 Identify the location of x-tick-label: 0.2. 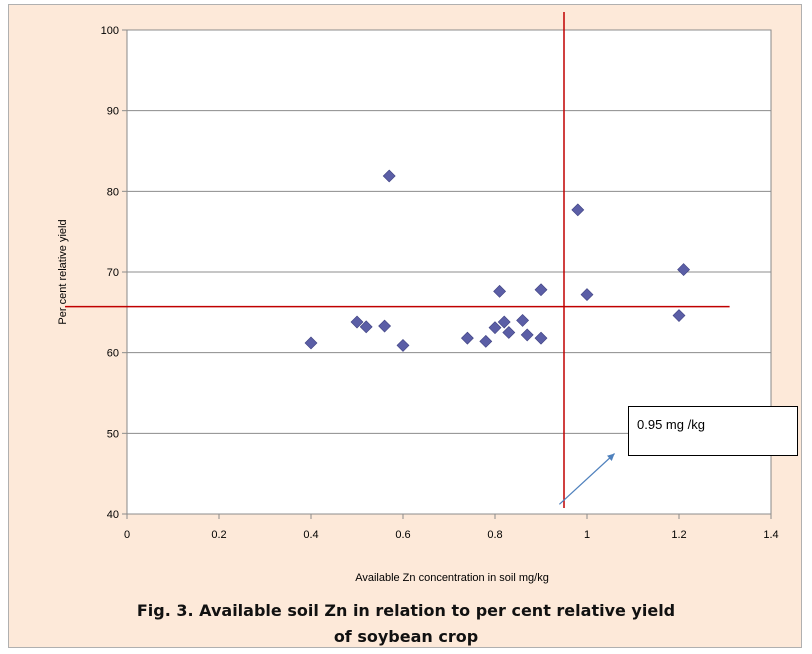
(218, 535).